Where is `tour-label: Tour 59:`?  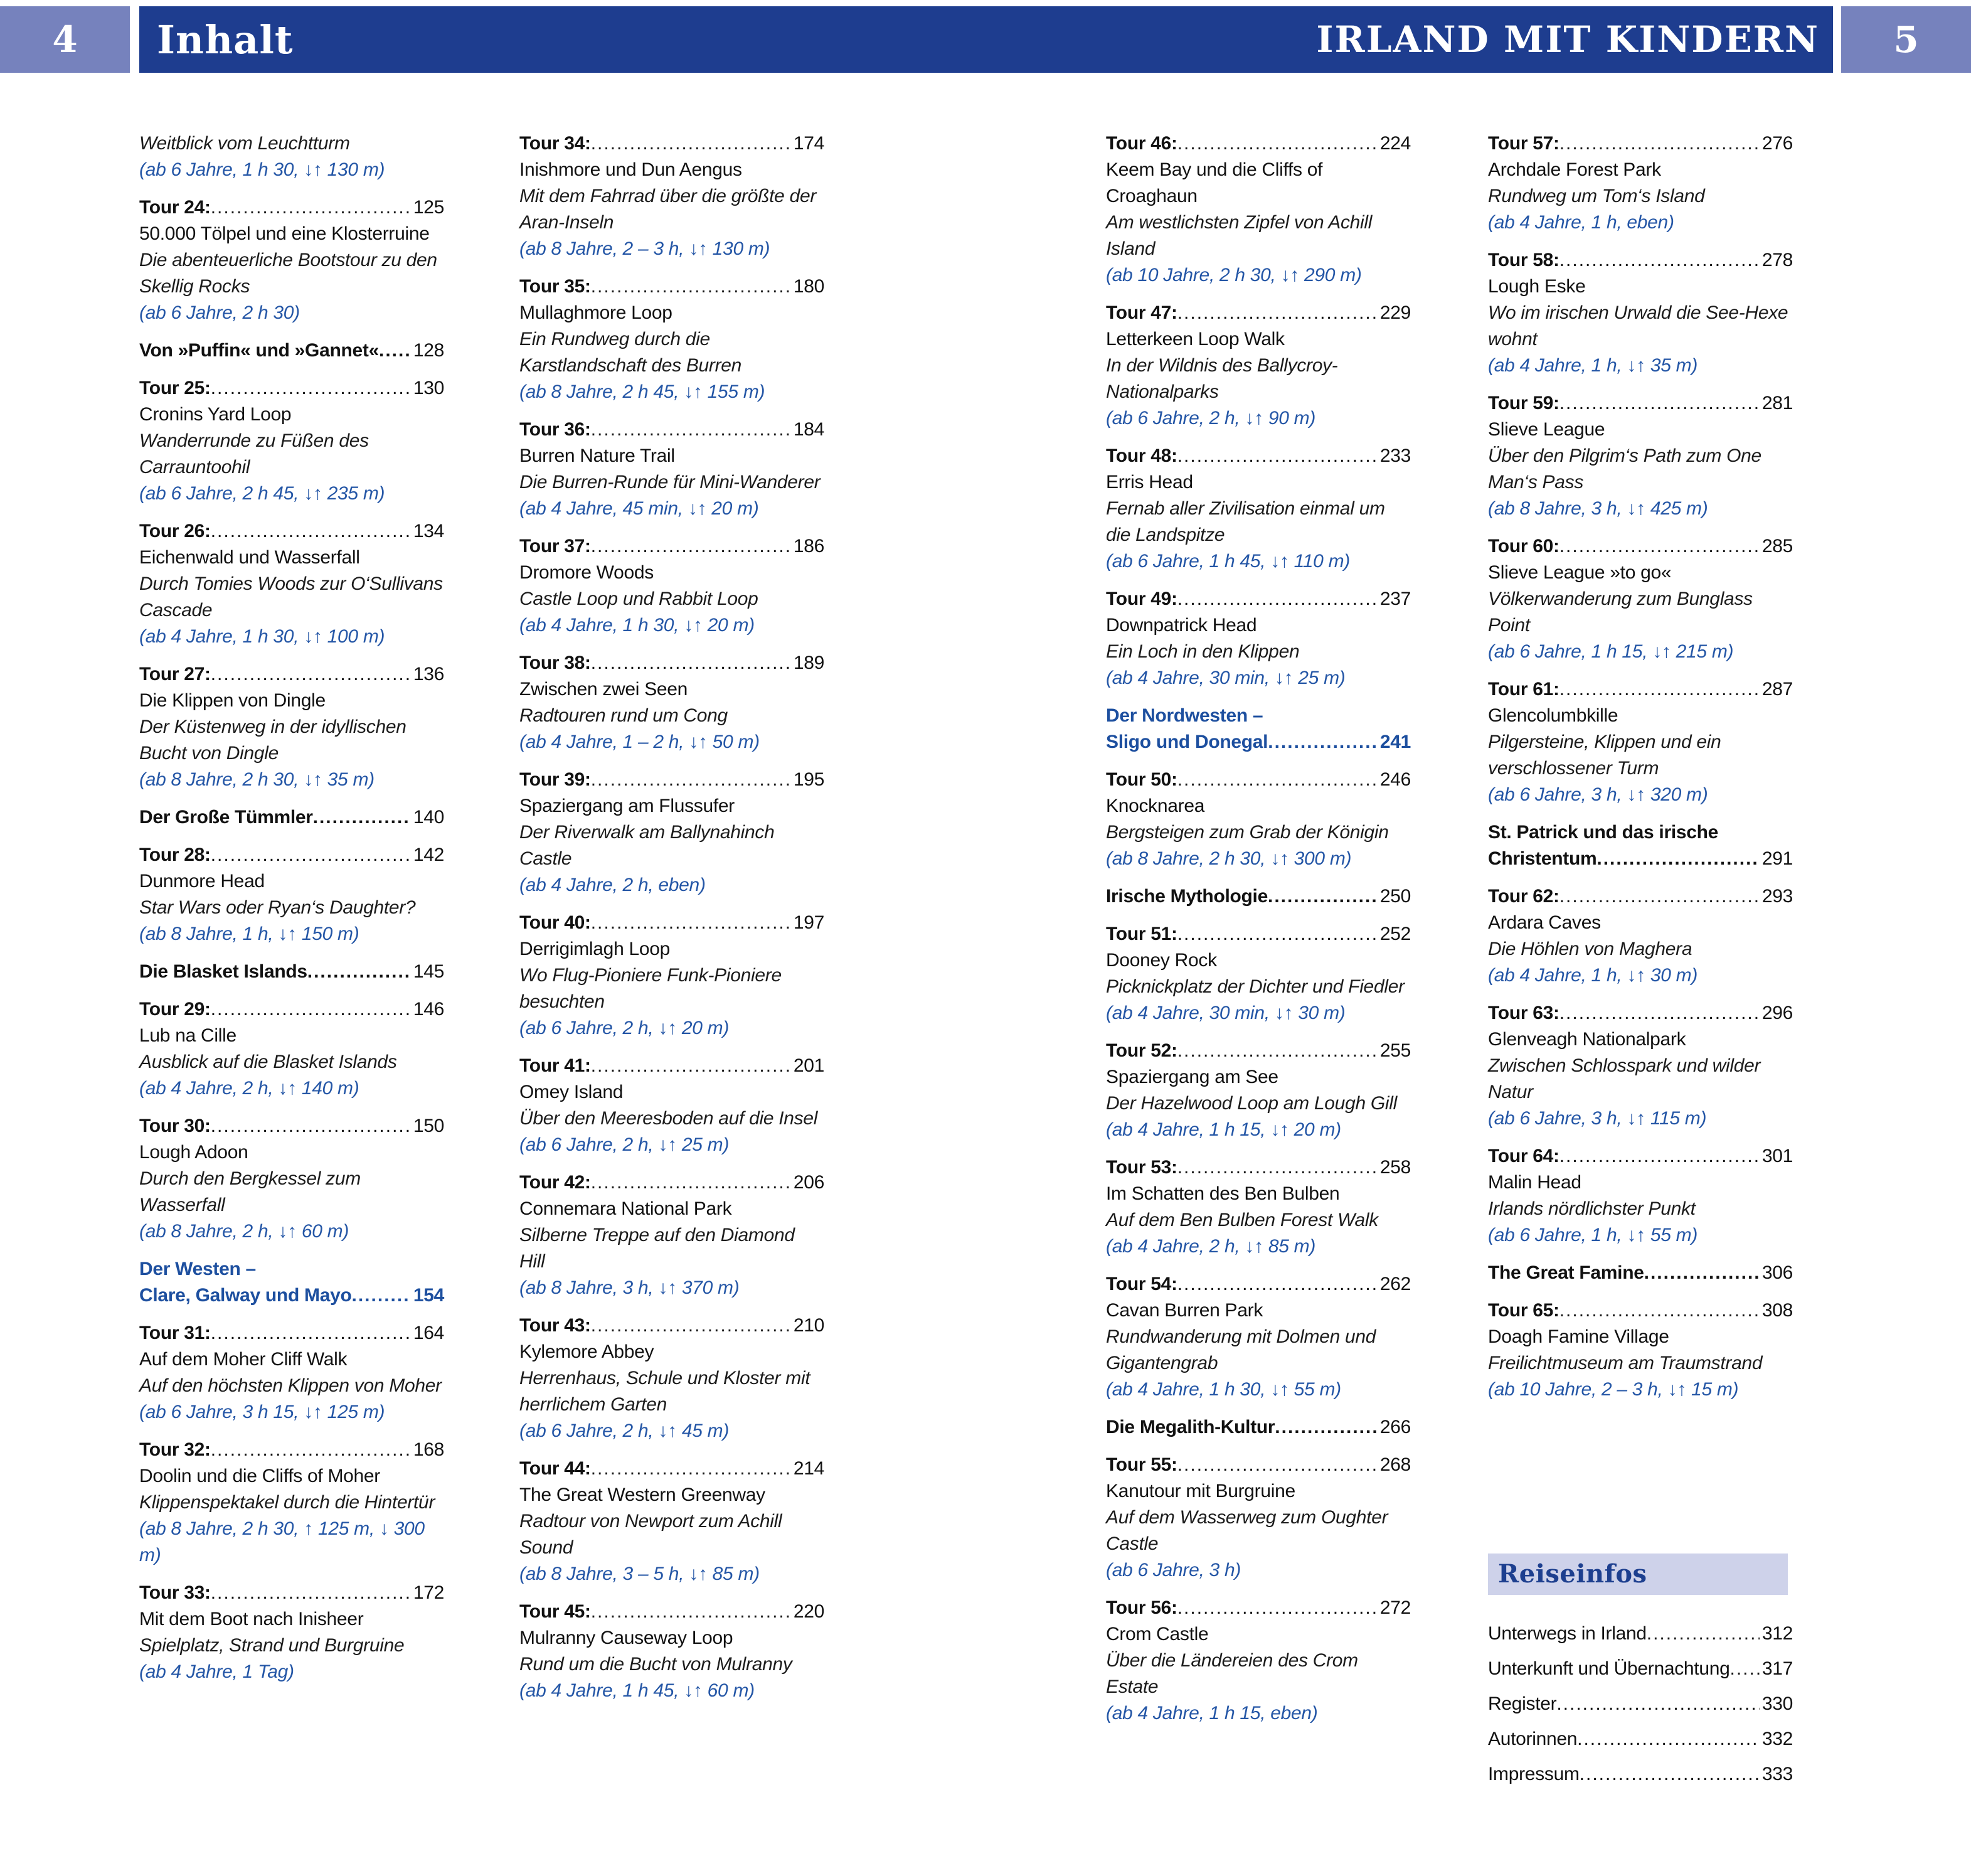
tour-label: Tour 59: is located at coordinates (1523, 403).